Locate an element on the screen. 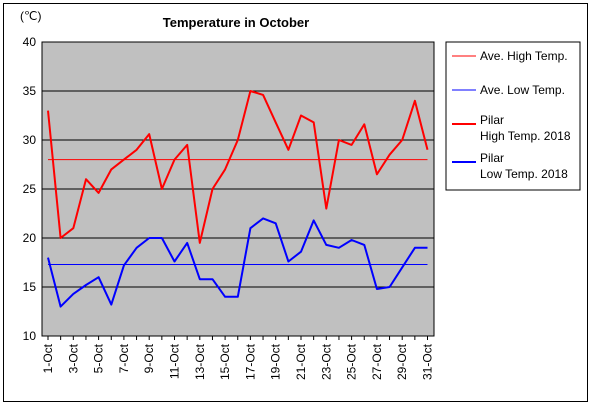 This screenshot has width=593, height=407. x-tick-label: 13-Oct is located at coordinates (200, 361).